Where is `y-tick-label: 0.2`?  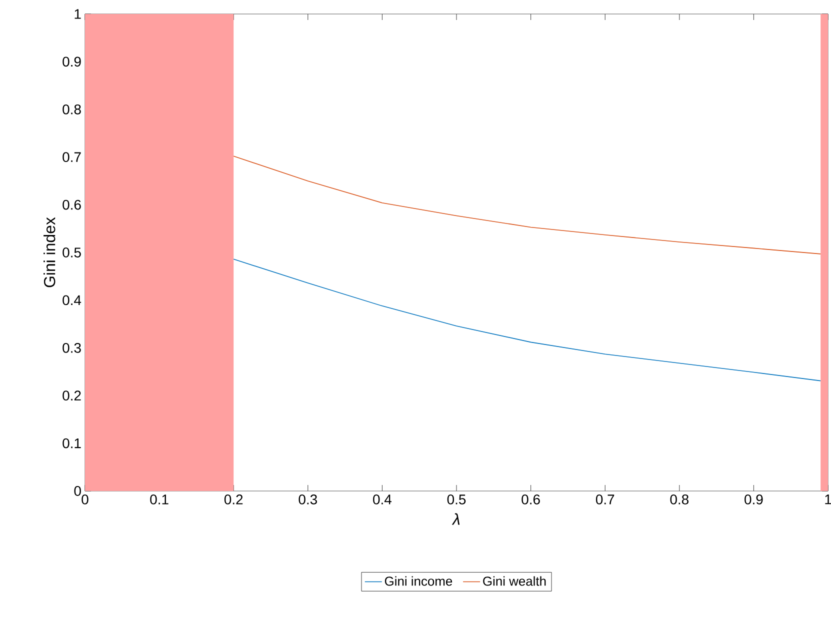
y-tick-label: 0.2 is located at coordinates (71, 395).